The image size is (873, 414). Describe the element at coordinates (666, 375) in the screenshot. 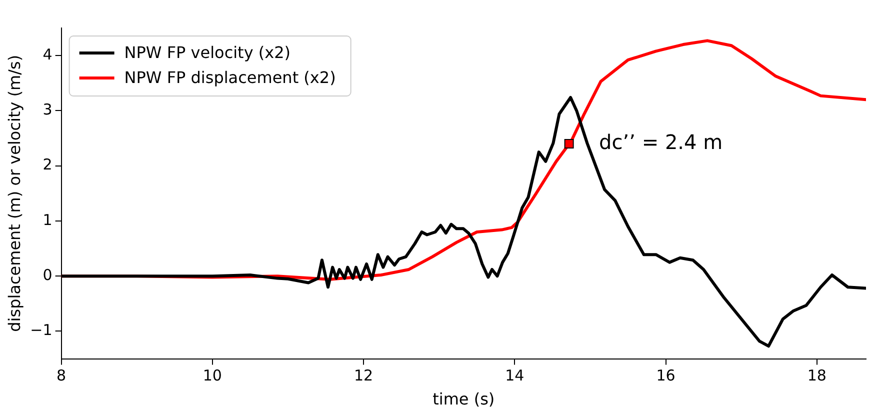

I see `x-tick-label: 16` at that location.